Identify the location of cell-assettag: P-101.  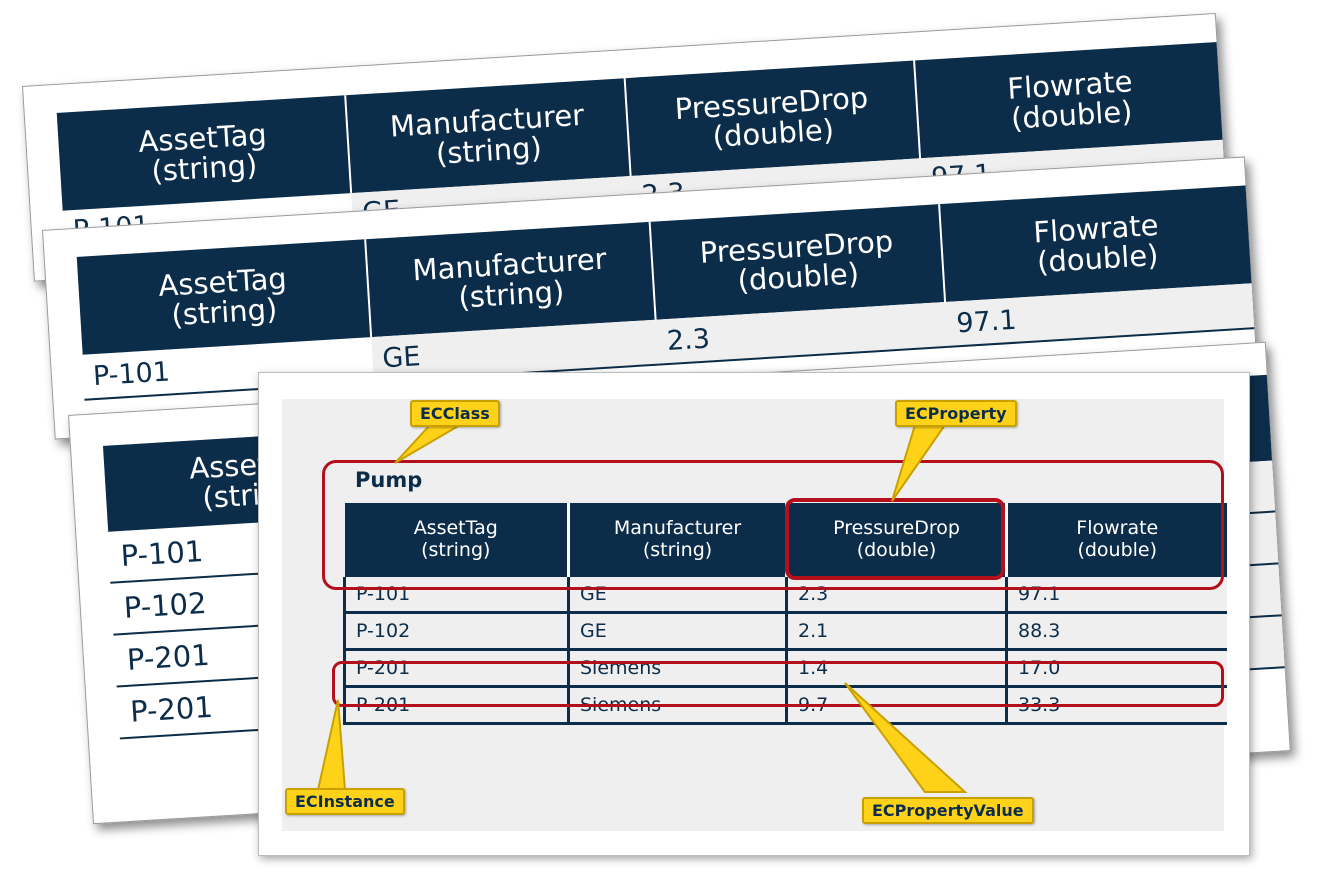
(456, 595).